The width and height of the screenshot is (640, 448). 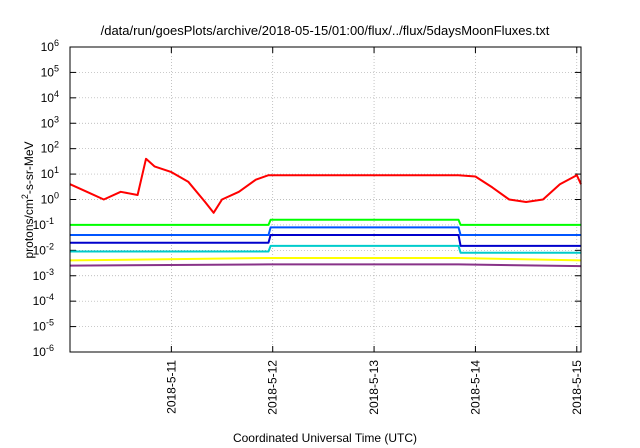 I want to click on y-tick-exp: 0, so click(x=56, y=196).